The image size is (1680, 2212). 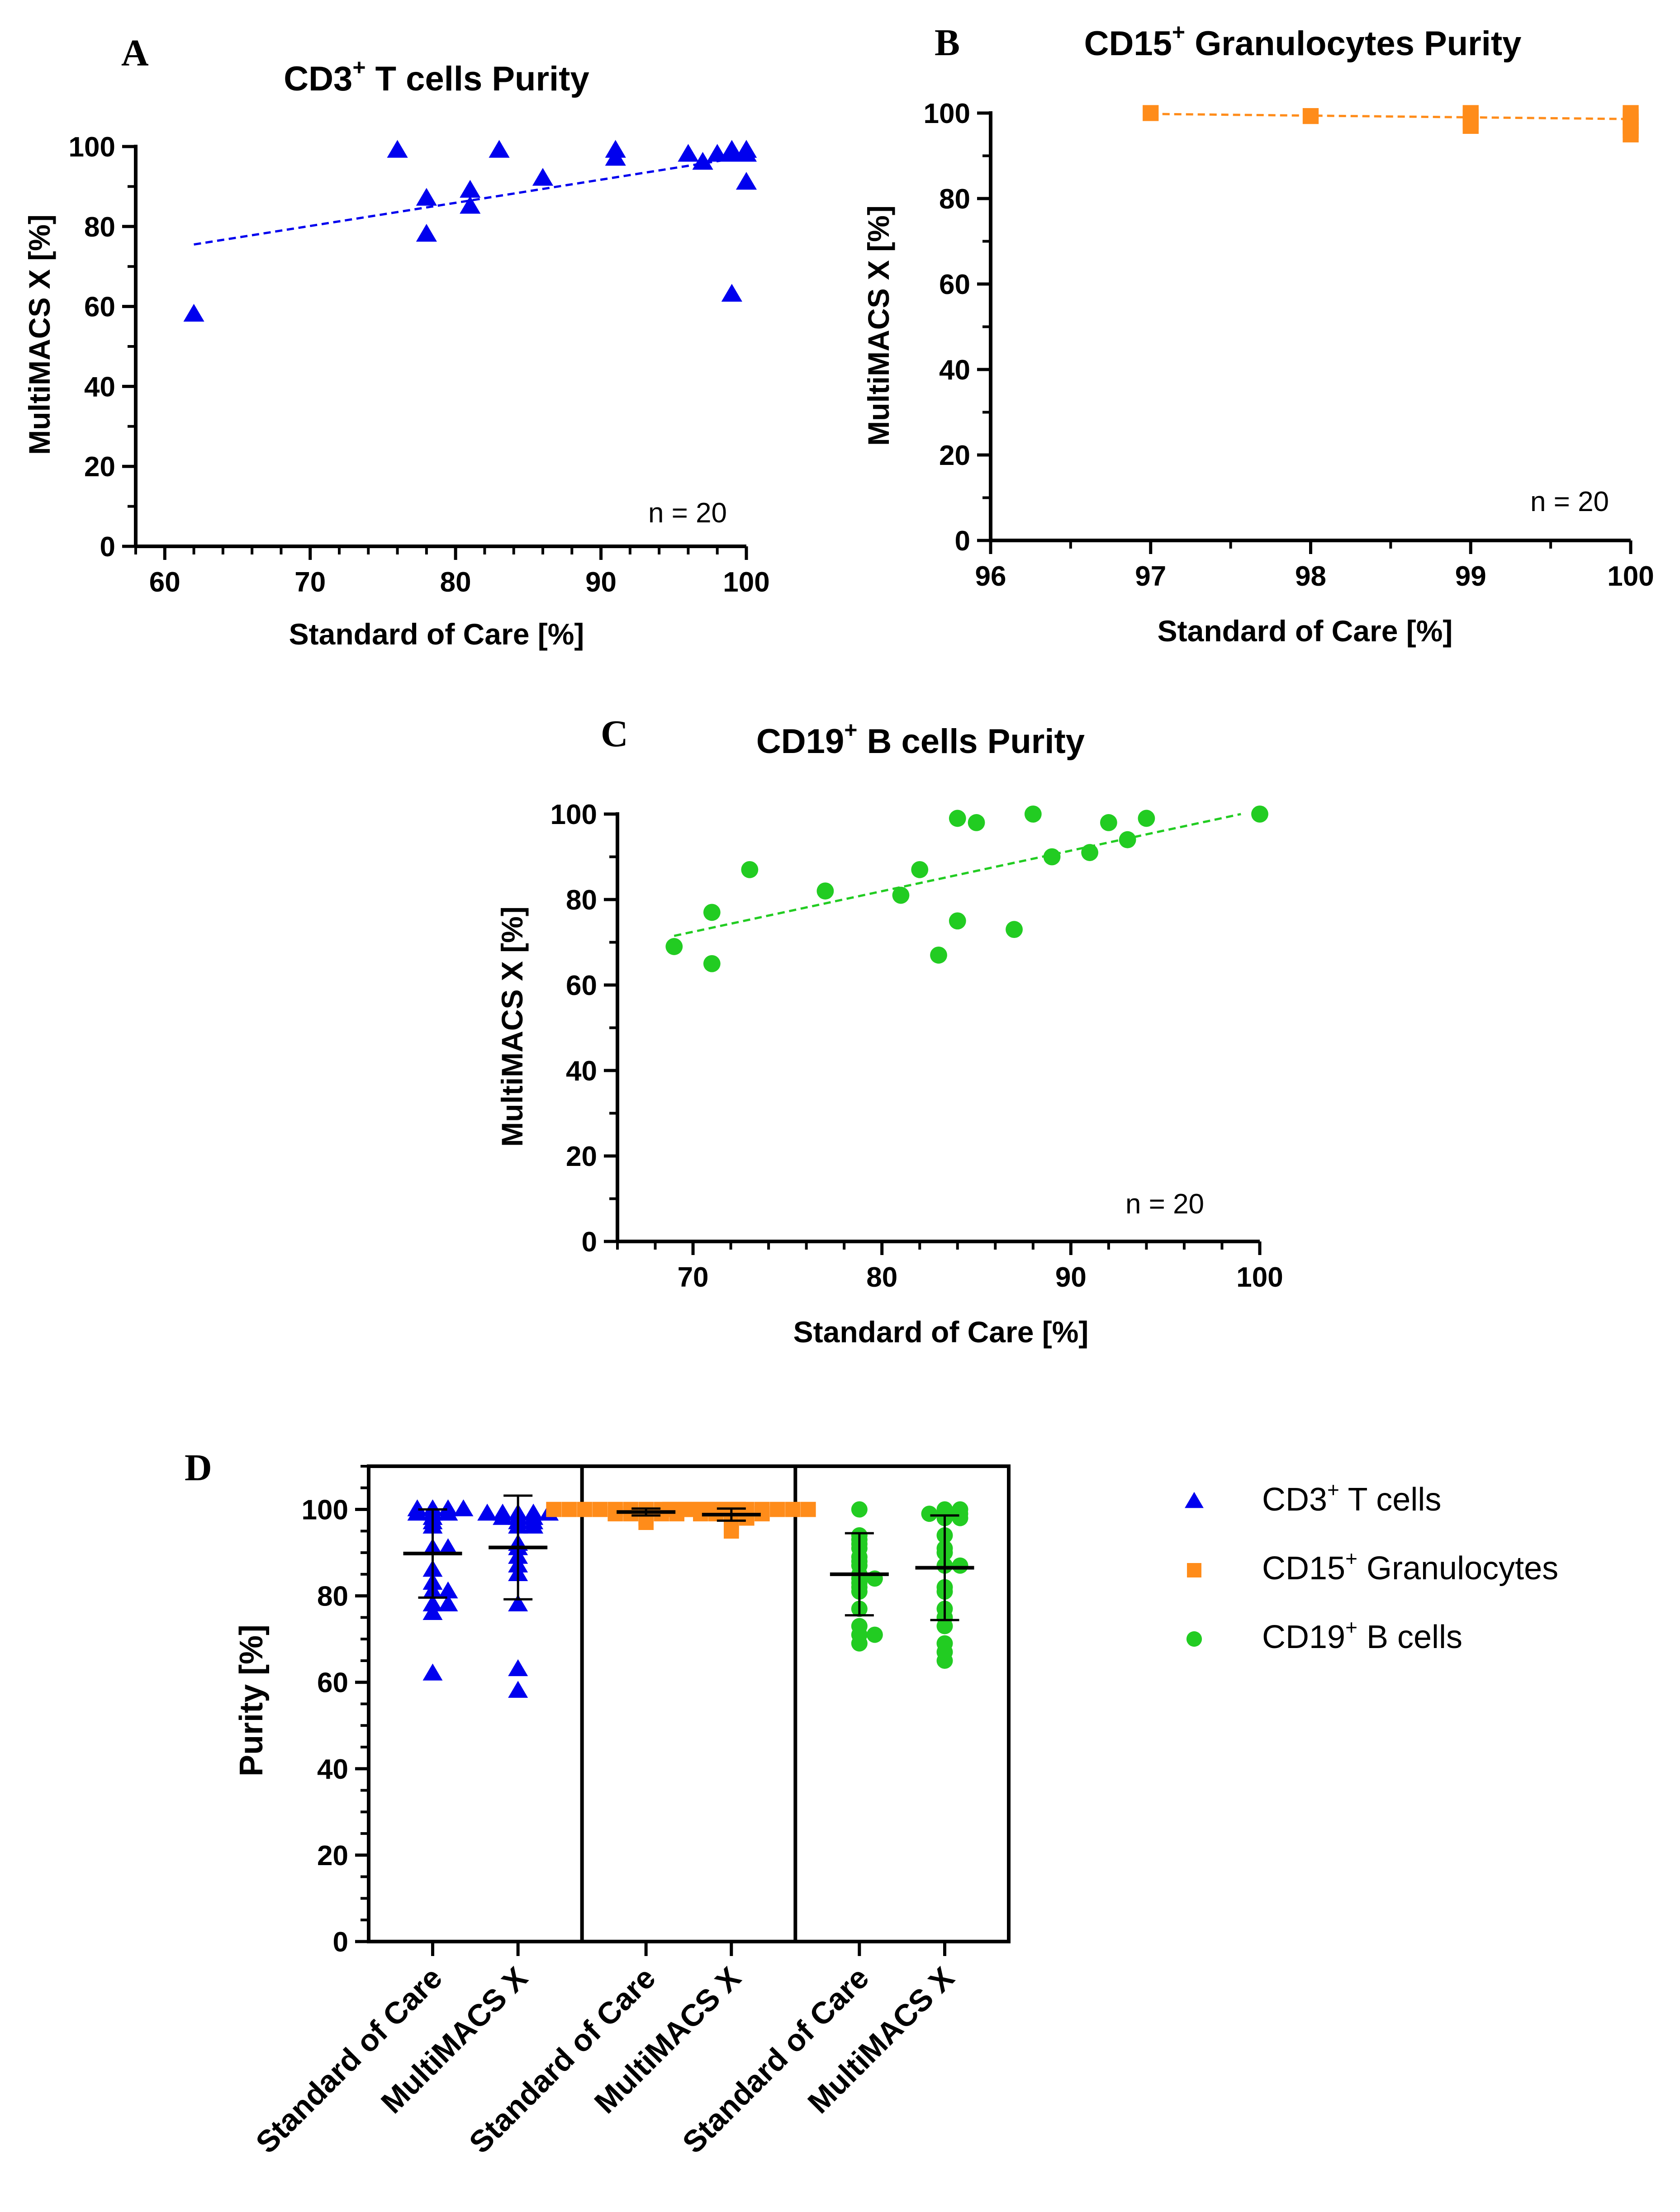 What do you see at coordinates (1409, 1637) in the screenshot?
I see `legend-label-rest: B cells` at bounding box center [1409, 1637].